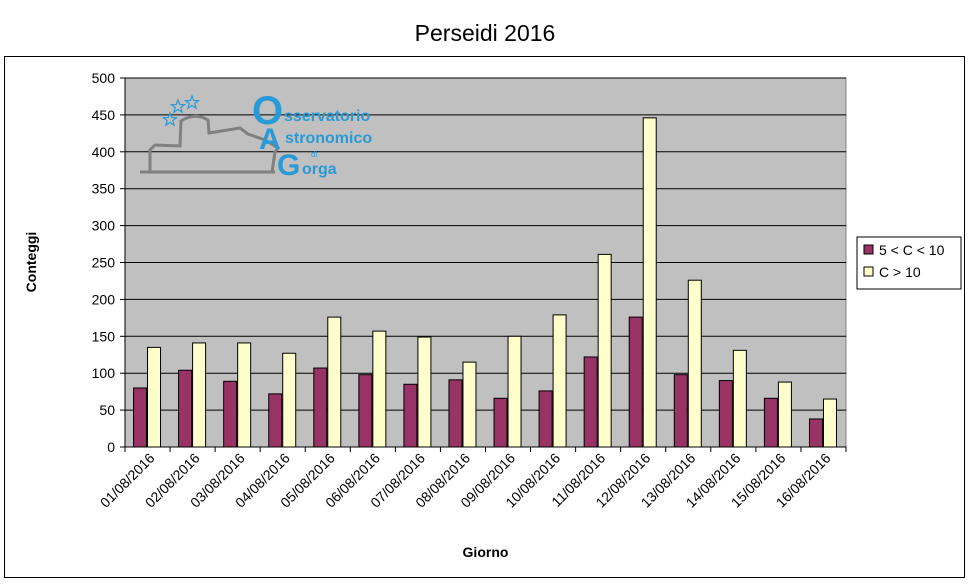 Image resolution: width=970 pixels, height=585 pixels. What do you see at coordinates (912, 250) in the screenshot?
I see `legend-label: 5 < C < 10` at bounding box center [912, 250].